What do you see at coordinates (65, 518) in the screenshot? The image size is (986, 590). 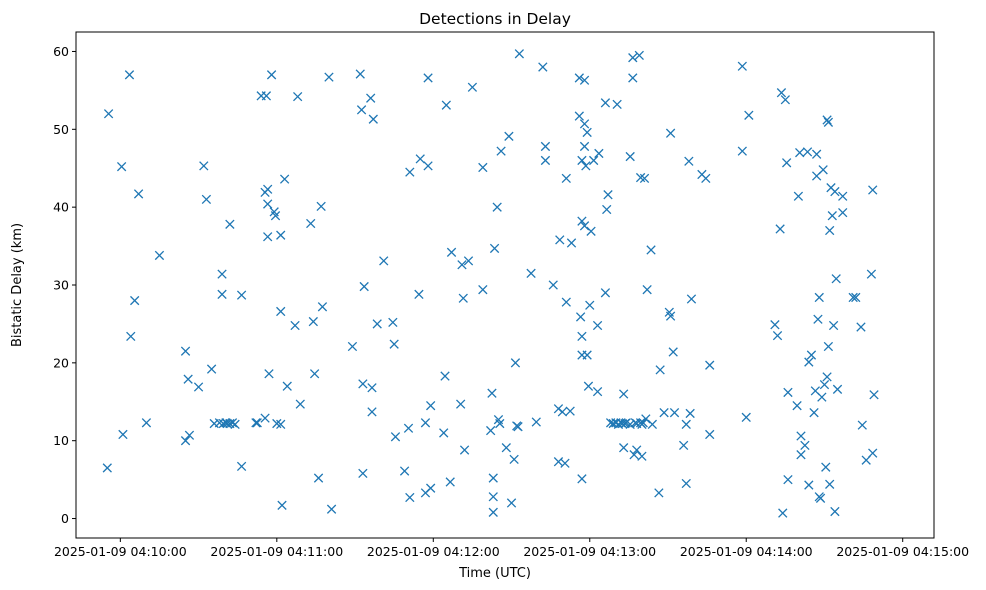 I see `y-tick-label: 0` at bounding box center [65, 518].